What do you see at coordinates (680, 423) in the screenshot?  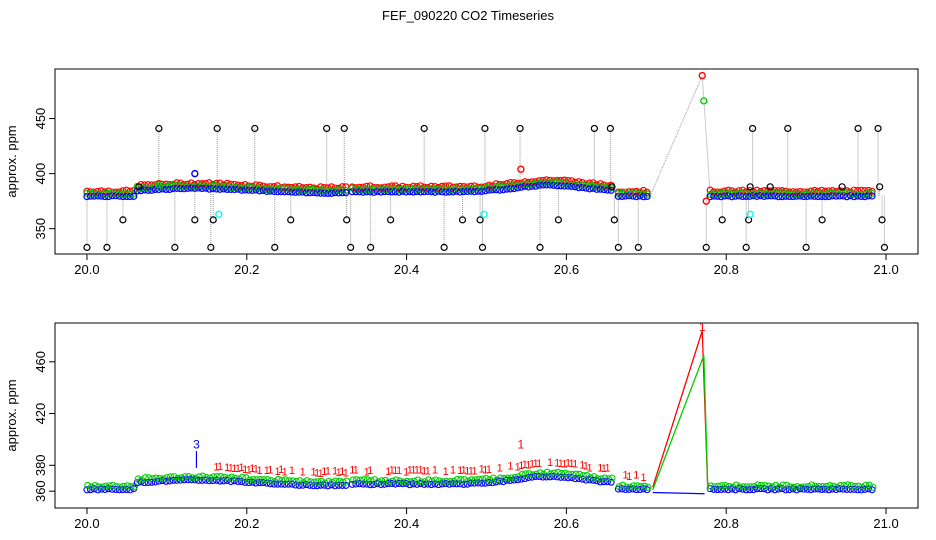 I see `spike-line` at bounding box center [680, 423].